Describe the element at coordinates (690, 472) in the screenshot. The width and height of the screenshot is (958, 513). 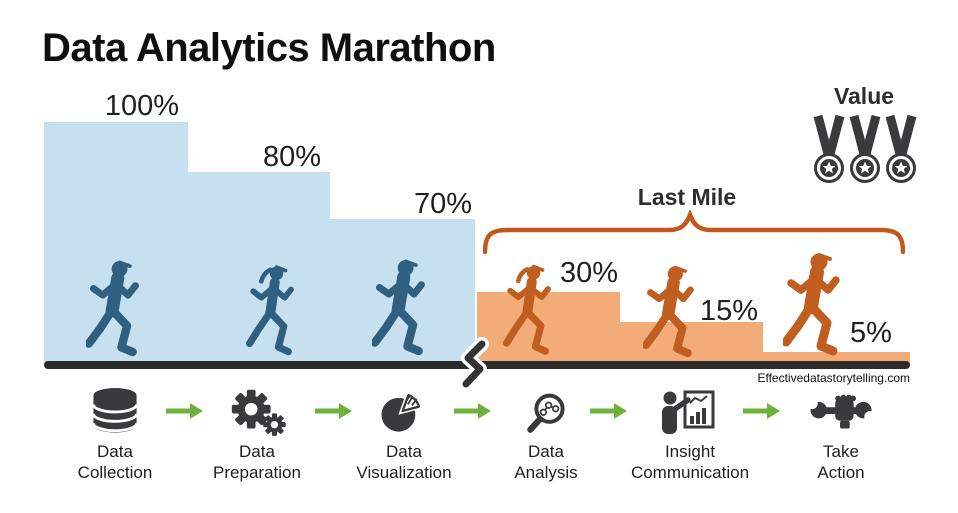
I see `stage-label-line: Communication` at that location.